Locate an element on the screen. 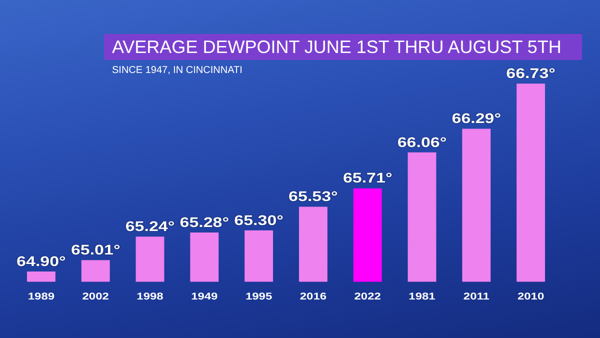 This screenshot has width=600, height=338. x-tick-label: 2010 is located at coordinates (530, 296).